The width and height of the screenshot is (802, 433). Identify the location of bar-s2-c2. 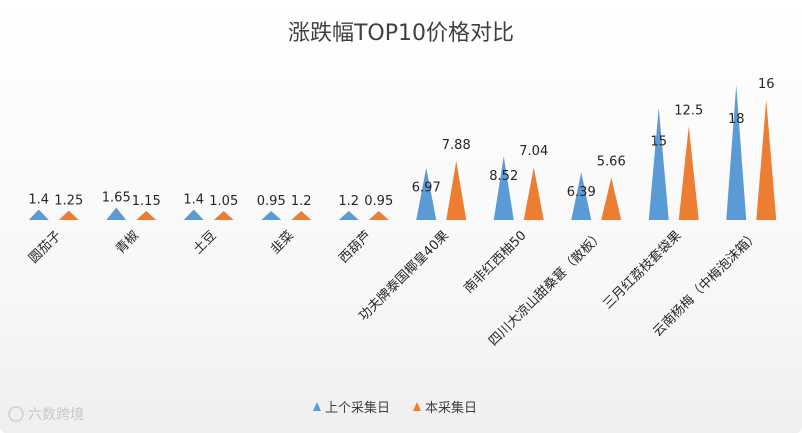
(146, 215).